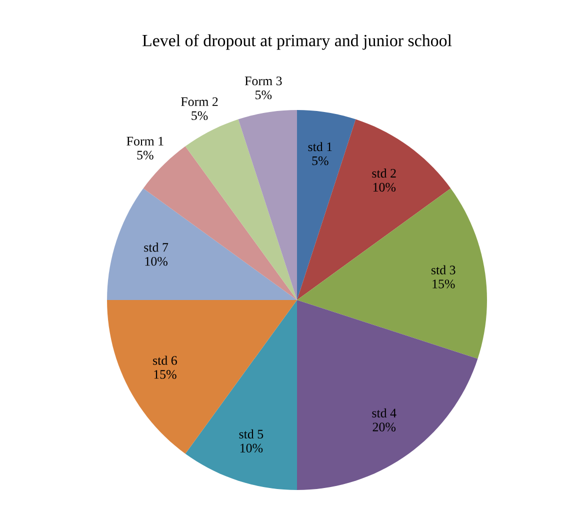 This screenshot has height=526, width=573. I want to click on slice-label: std 6, so click(165, 360).